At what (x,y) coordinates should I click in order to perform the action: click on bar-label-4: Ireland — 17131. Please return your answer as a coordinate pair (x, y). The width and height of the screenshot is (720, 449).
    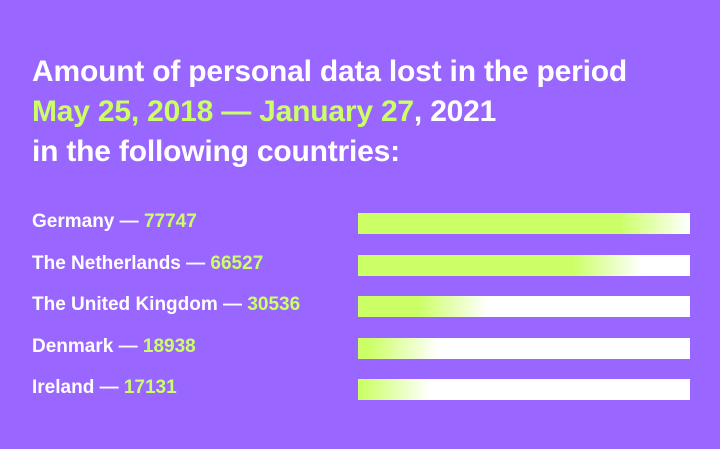
    Looking at the image, I should click on (104, 388).